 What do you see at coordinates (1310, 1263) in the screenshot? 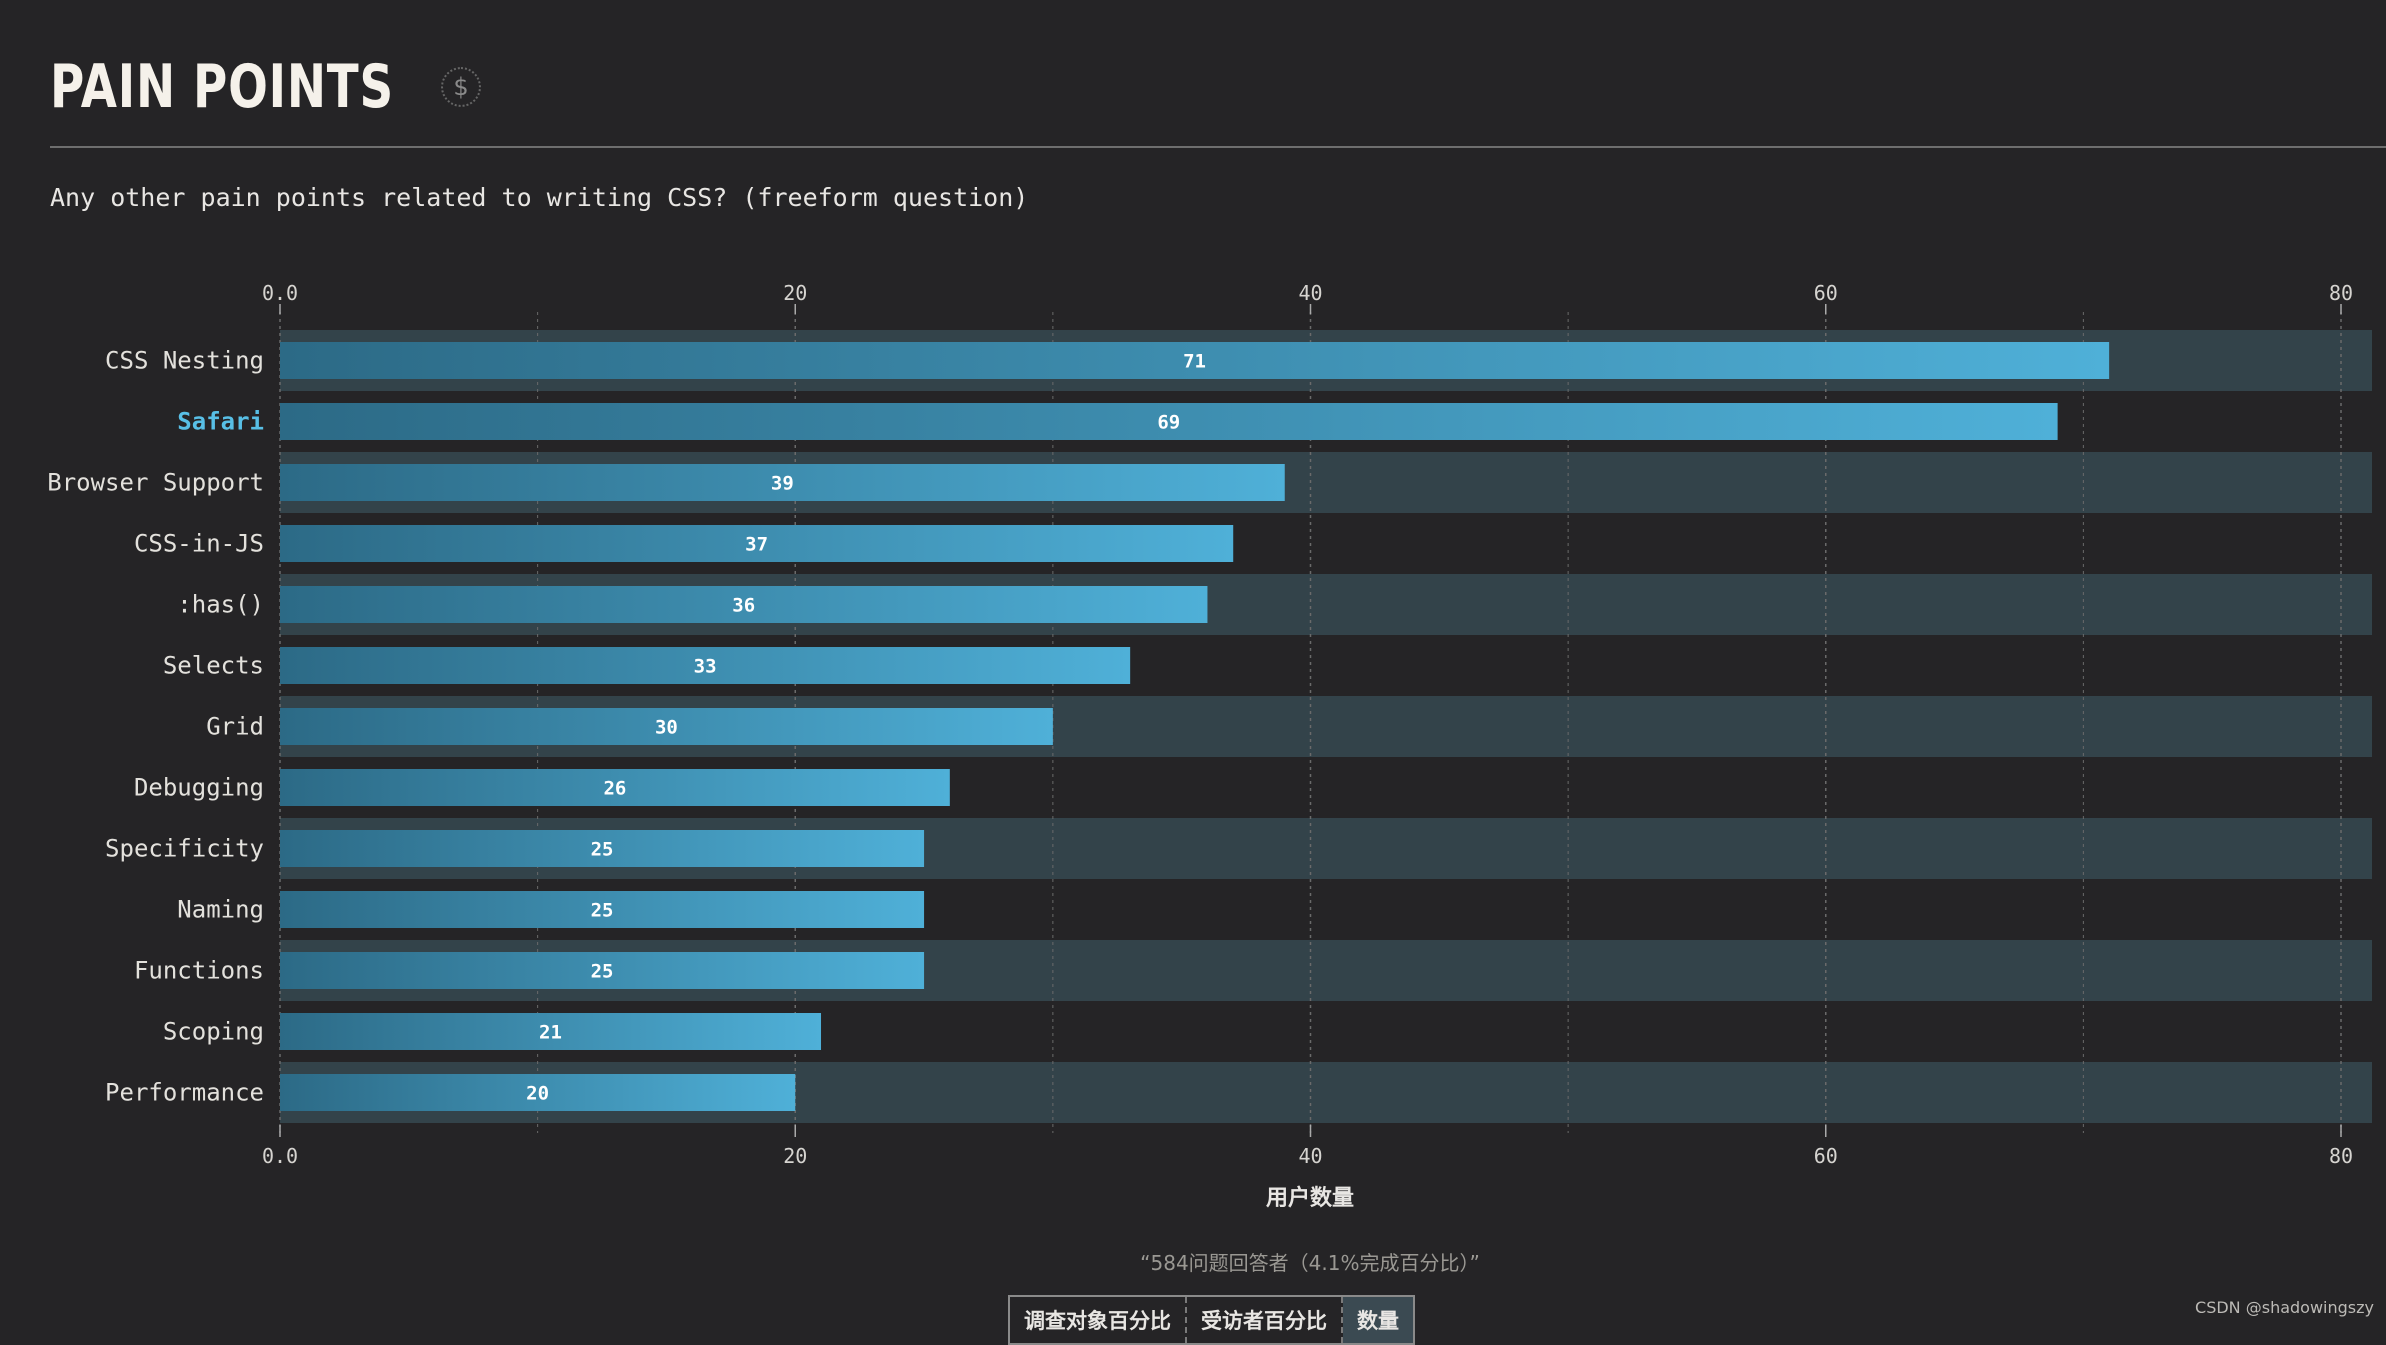
I see `respondent-footnote: “584问题回答者（4.1%完成百分比）”` at bounding box center [1310, 1263].